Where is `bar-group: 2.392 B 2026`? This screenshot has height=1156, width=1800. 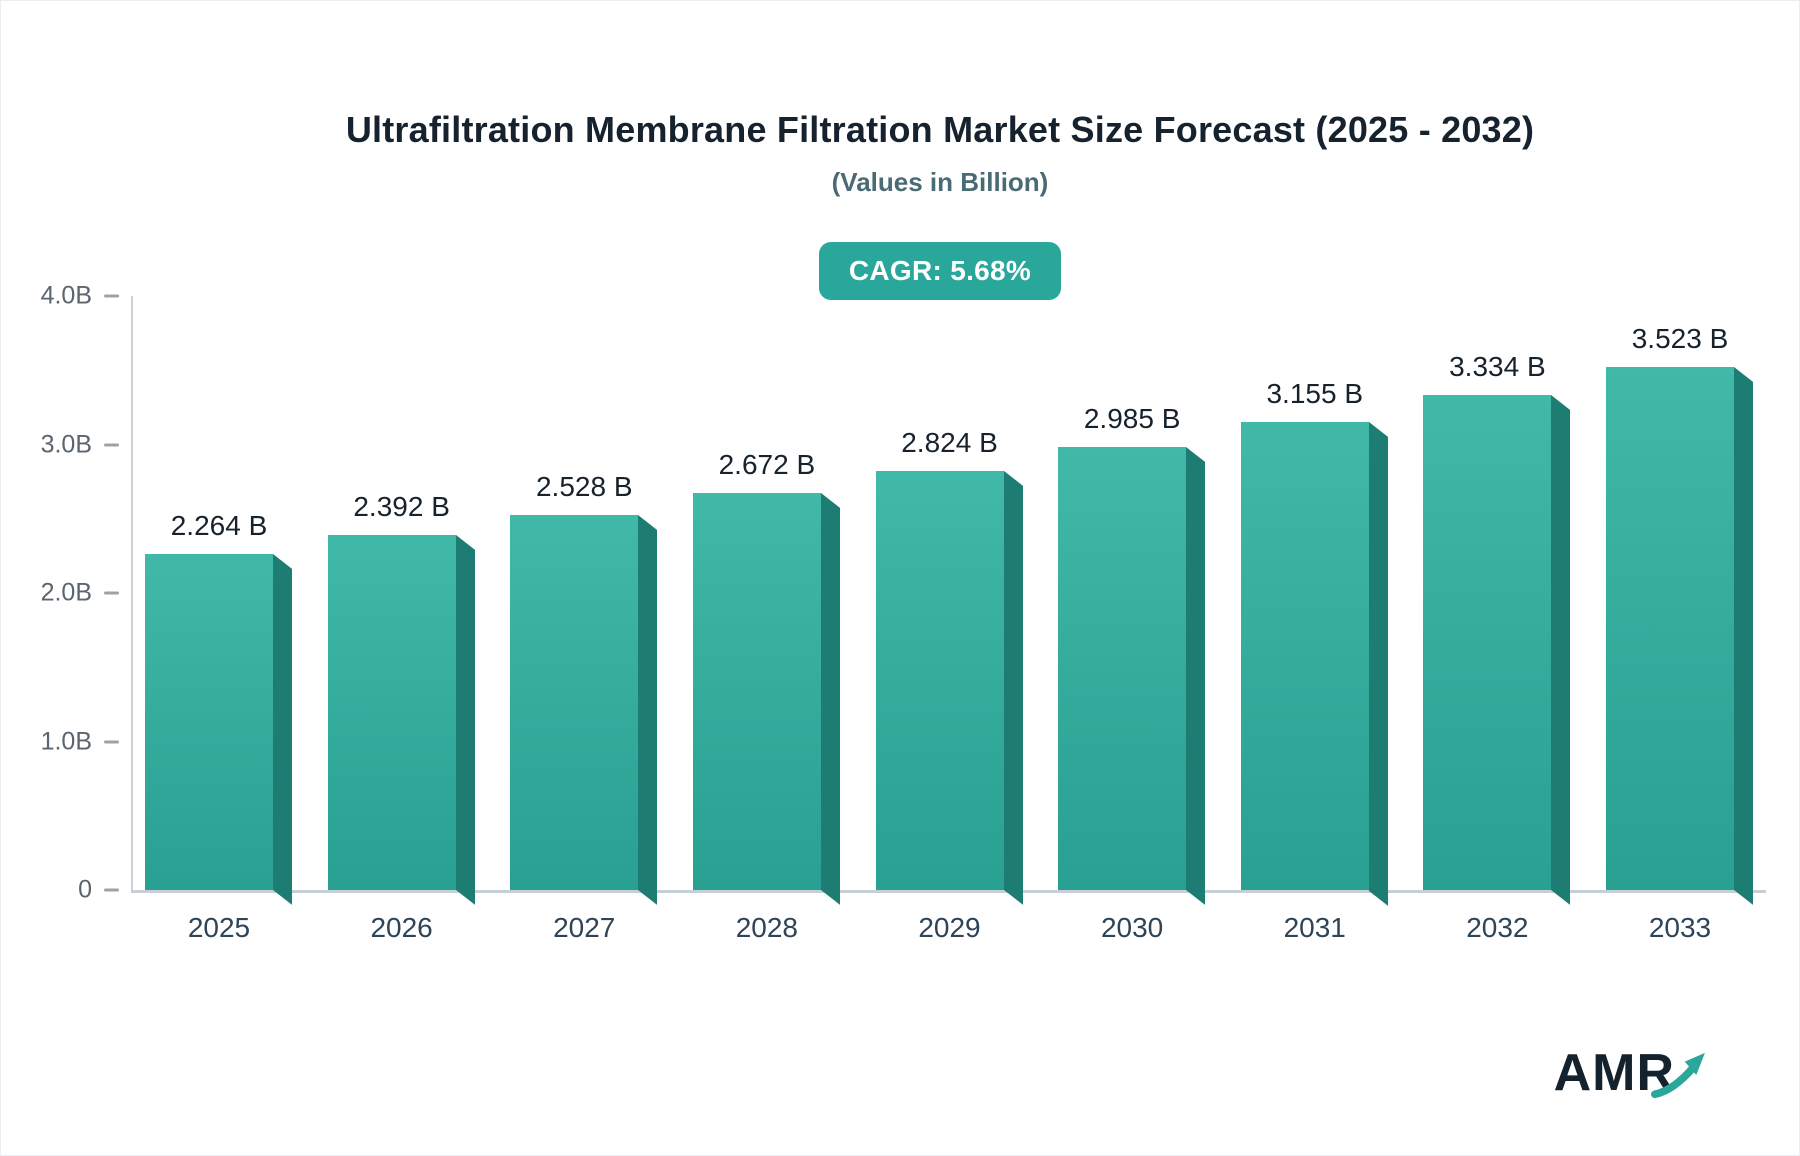 bar-group: 2.392 B 2026 is located at coordinates (401, 716).